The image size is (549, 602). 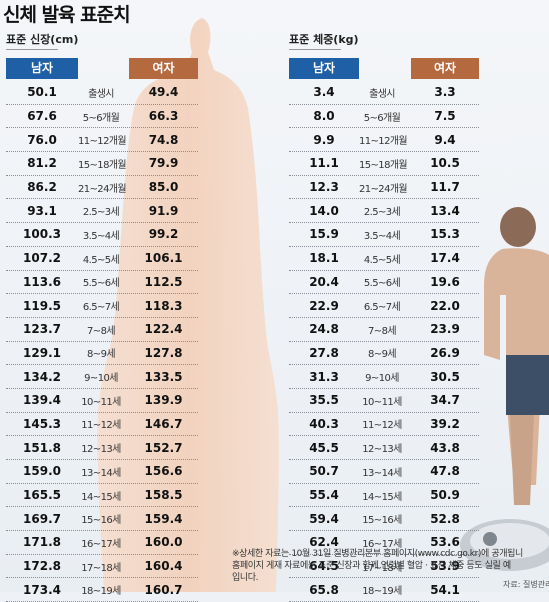 What do you see at coordinates (163, 589) in the screenshot?
I see `female-value: 160.7` at bounding box center [163, 589].